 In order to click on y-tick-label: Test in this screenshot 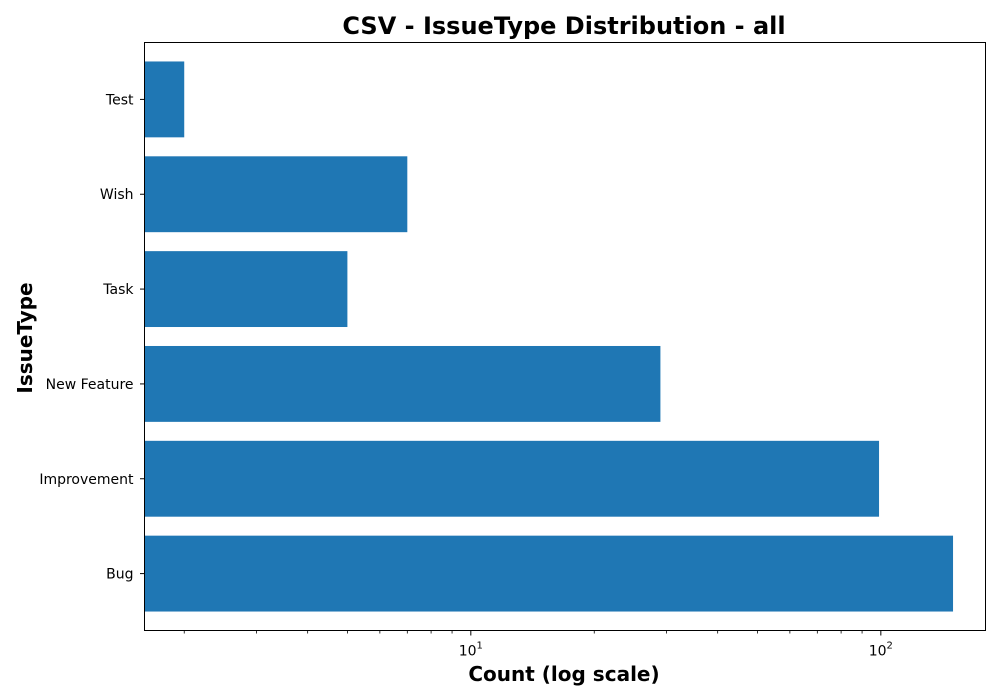, I will do `click(119, 100)`.